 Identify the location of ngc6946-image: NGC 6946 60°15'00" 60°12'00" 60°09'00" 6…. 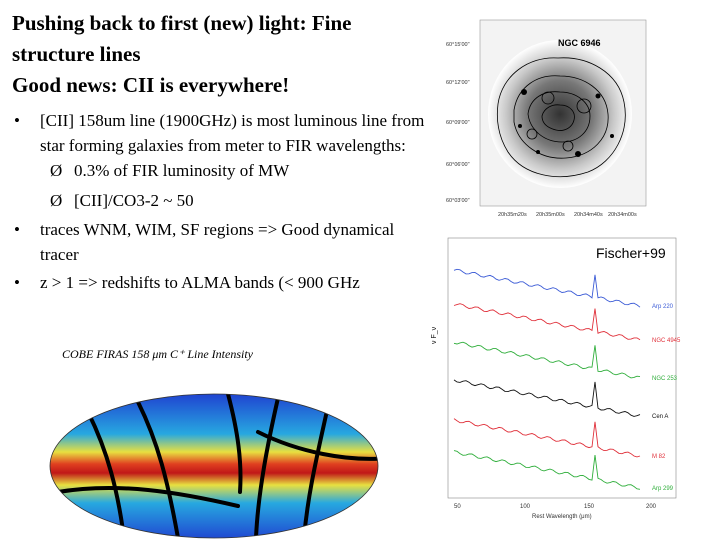
(540, 113).